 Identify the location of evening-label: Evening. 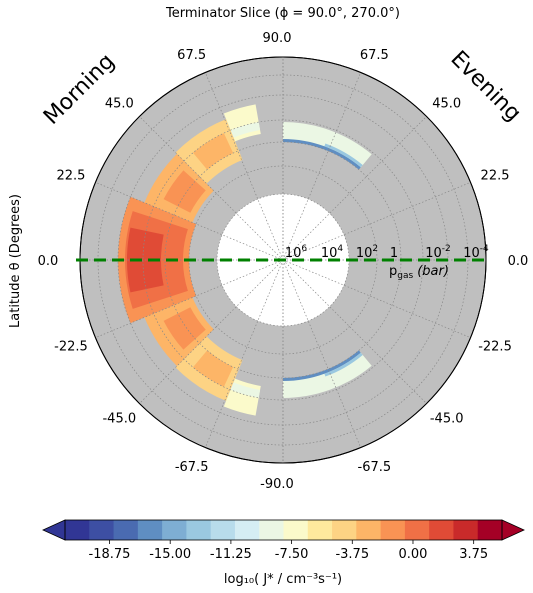
(485, 86).